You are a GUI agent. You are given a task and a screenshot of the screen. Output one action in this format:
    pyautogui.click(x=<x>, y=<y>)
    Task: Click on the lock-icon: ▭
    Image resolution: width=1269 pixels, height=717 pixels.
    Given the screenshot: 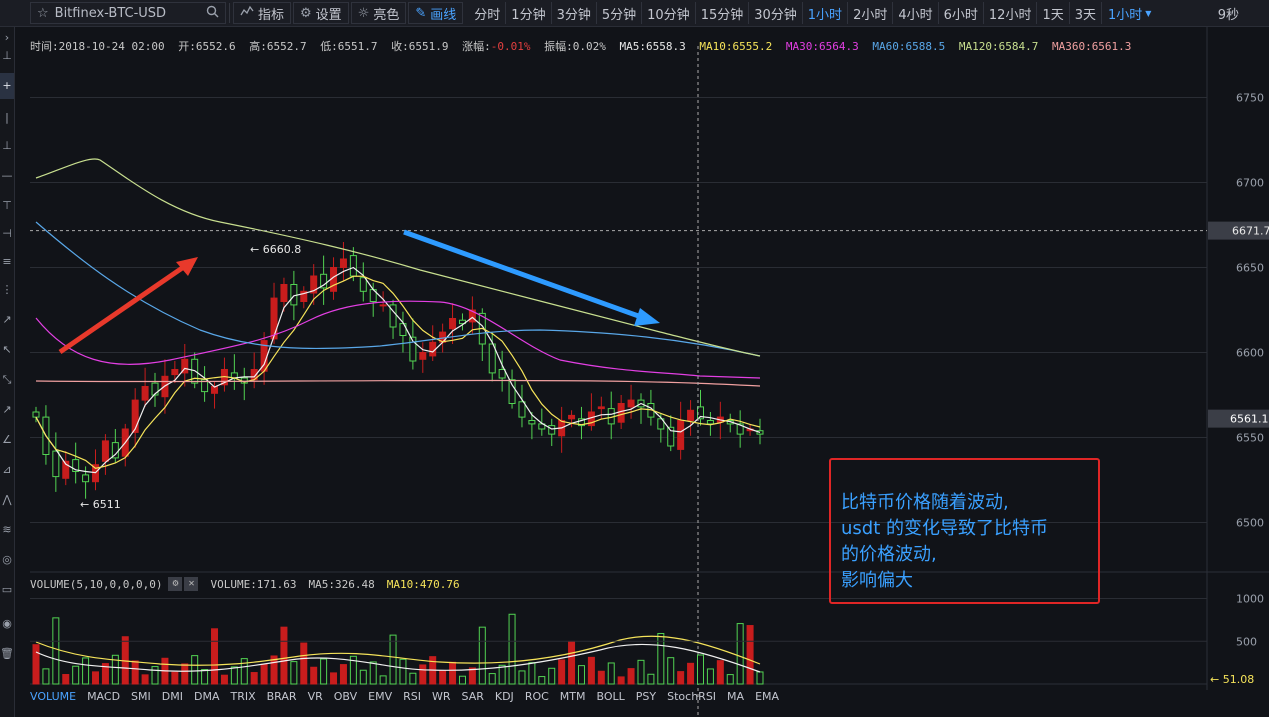 What is the action you would take?
    pyautogui.click(x=7, y=589)
    